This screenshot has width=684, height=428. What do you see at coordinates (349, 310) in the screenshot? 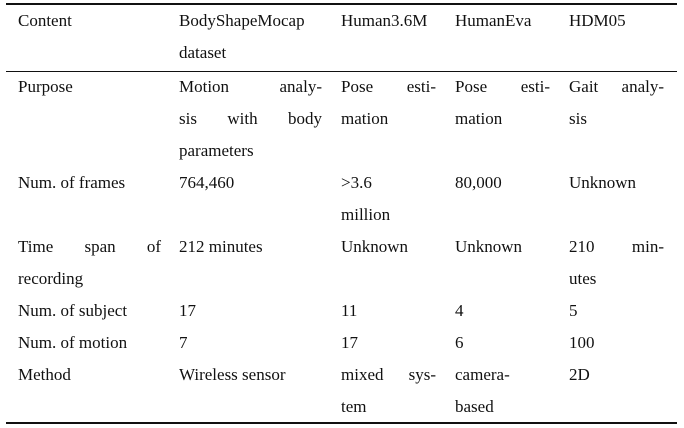
I see `table-cell-line: 11` at bounding box center [349, 310].